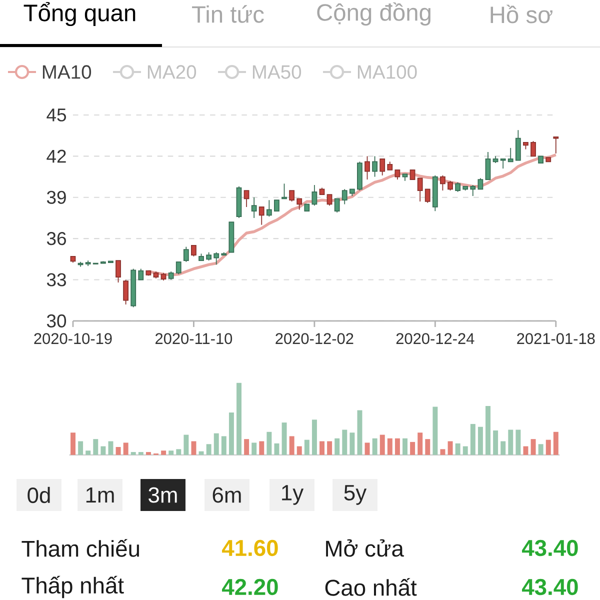  What do you see at coordinates (435, 338) in the screenshot?
I see `x-tick-label: 2020-12-24` at bounding box center [435, 338].